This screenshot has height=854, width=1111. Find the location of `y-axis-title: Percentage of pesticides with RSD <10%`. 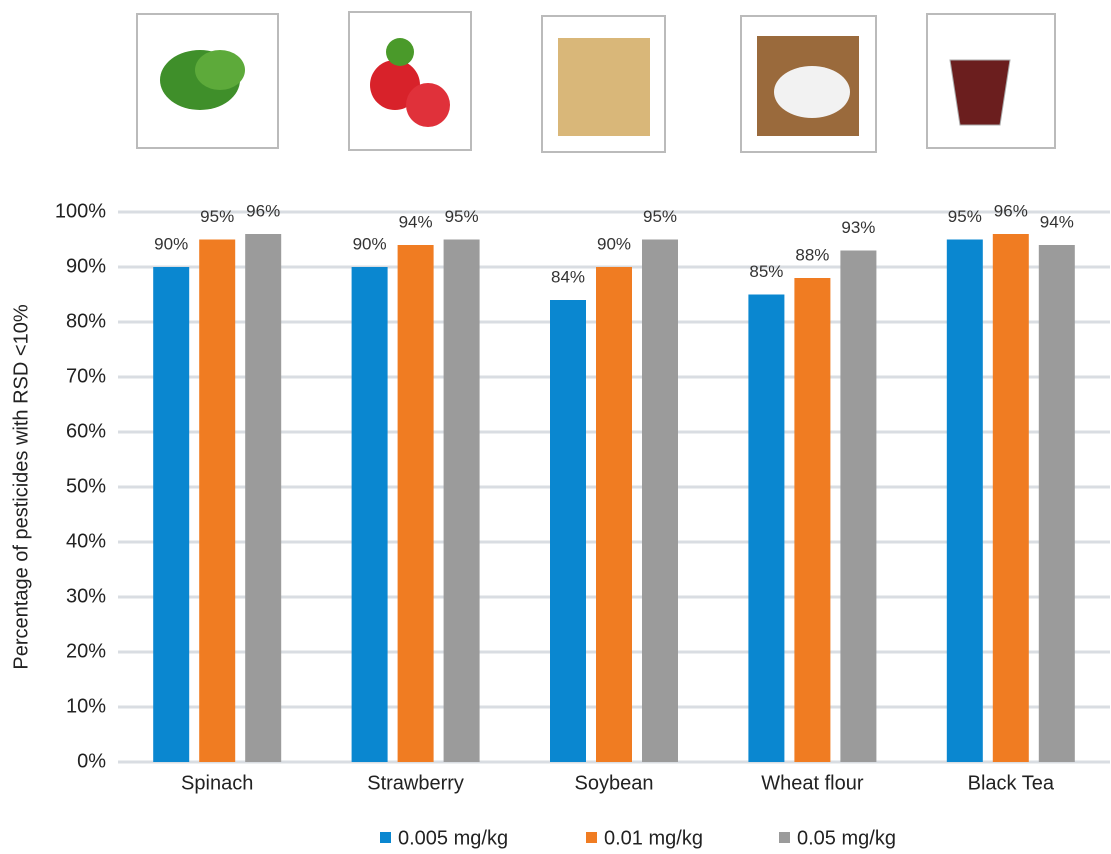

y-axis-title: Percentage of pesticides with RSD <10% is located at coordinates (21, 486).